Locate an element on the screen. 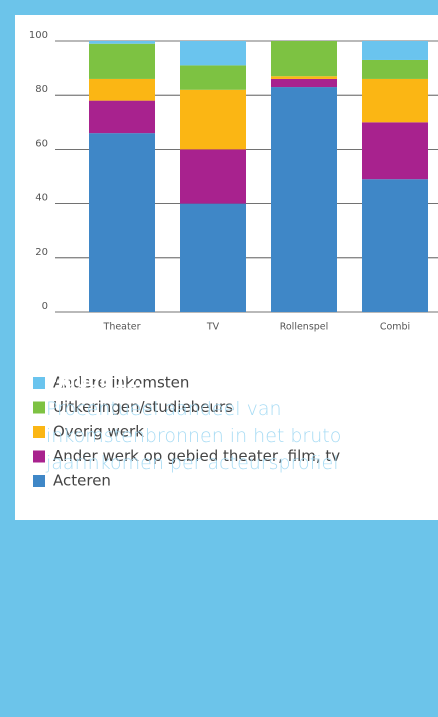  y-tick-label: 60 is located at coordinates (41, 143).